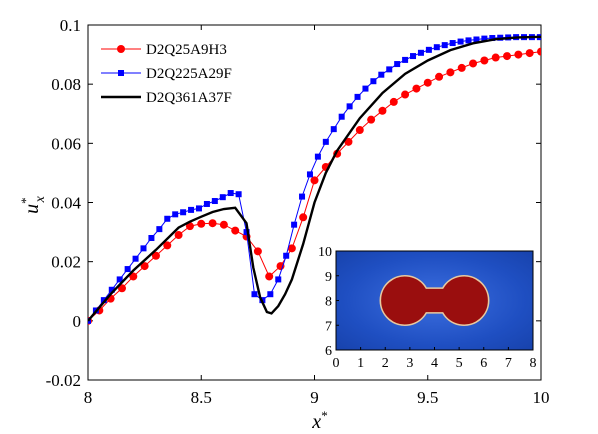 The width and height of the screenshot is (598, 434). Describe the element at coordinates (385, 363) in the screenshot. I see `inset-x-tick-label: 2` at that location.